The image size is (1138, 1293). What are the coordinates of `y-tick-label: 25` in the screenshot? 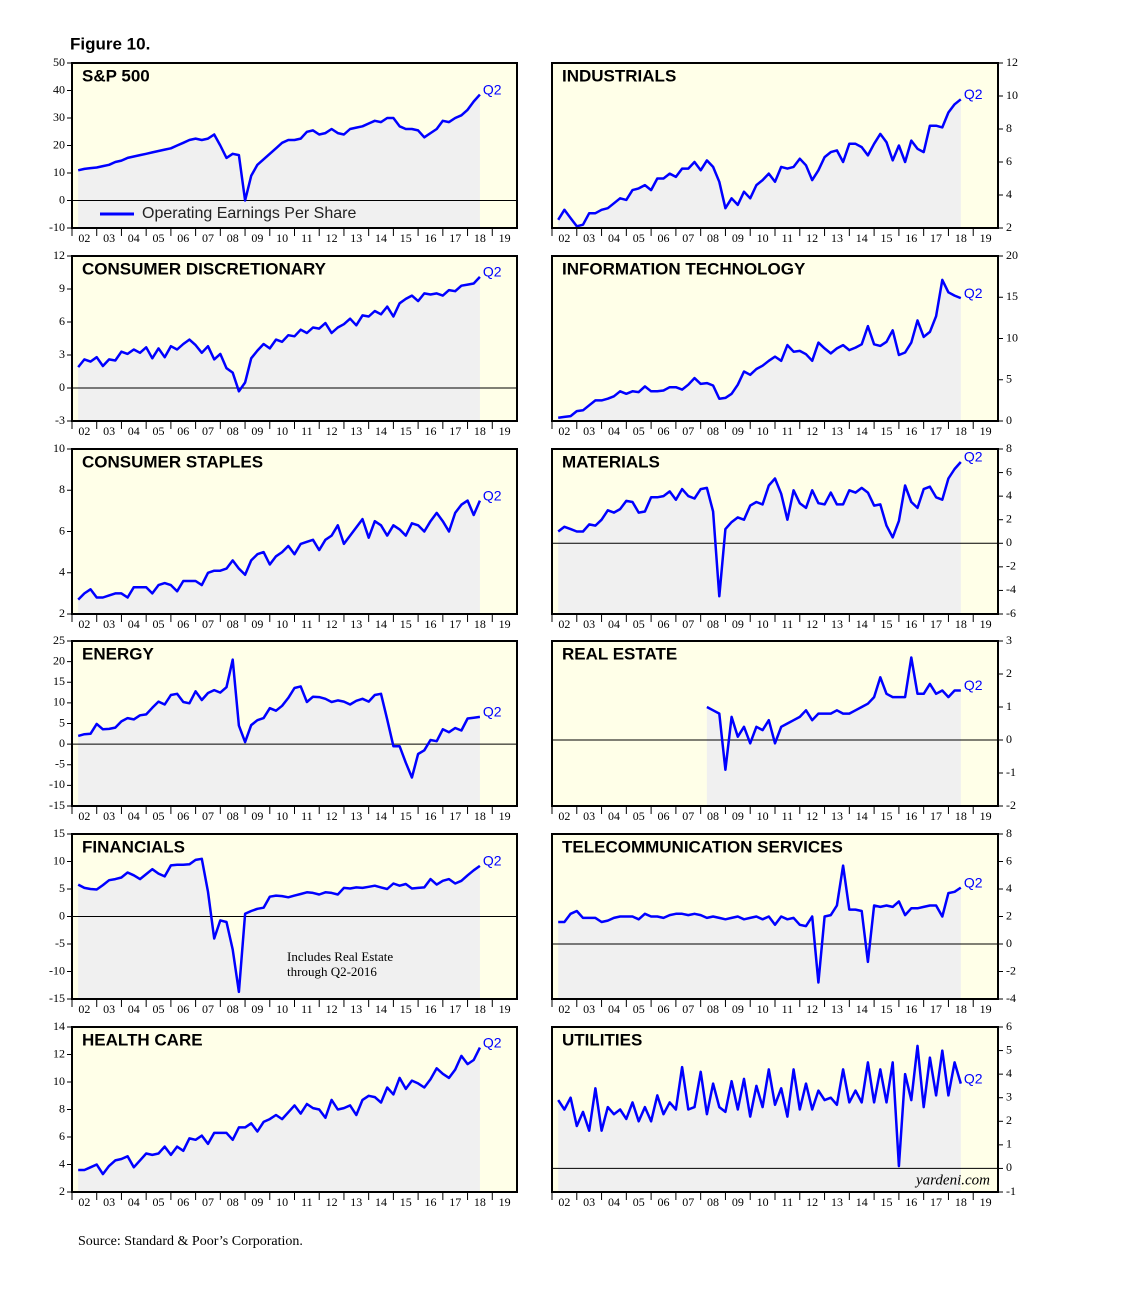 It's located at (59, 640).